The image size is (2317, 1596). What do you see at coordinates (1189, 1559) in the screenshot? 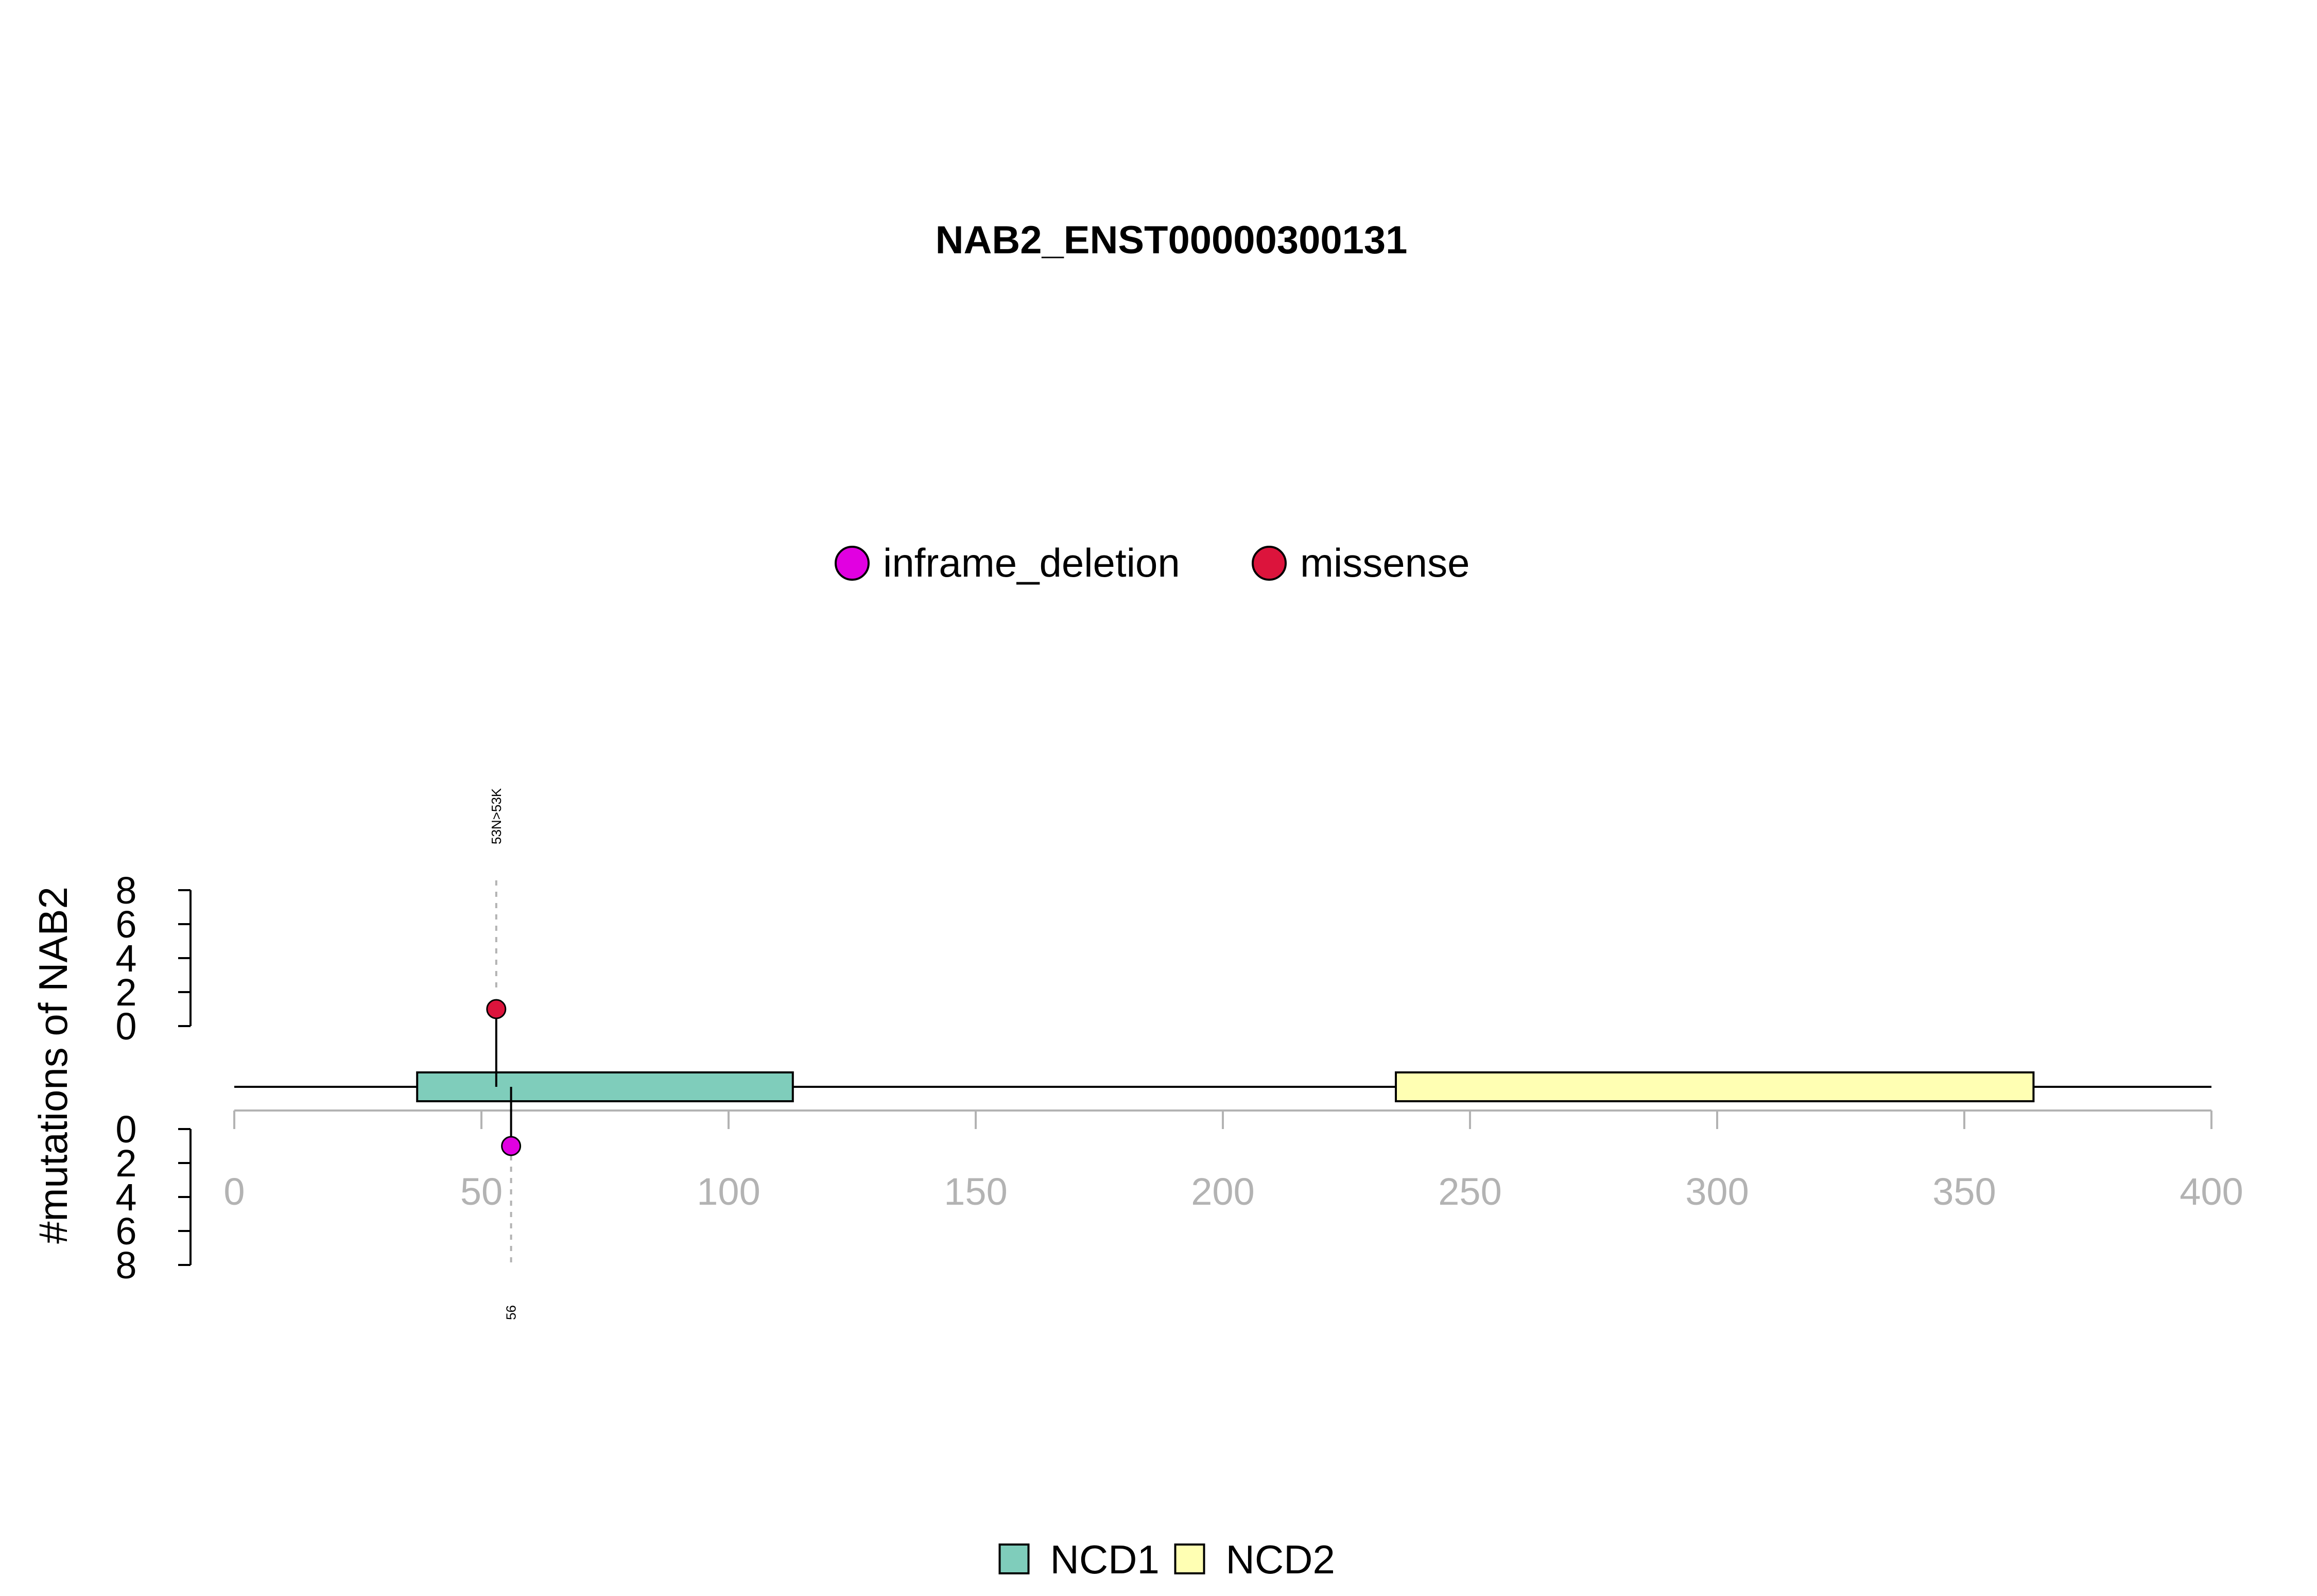
I see `legend-ncd2-swatch` at bounding box center [1189, 1559].